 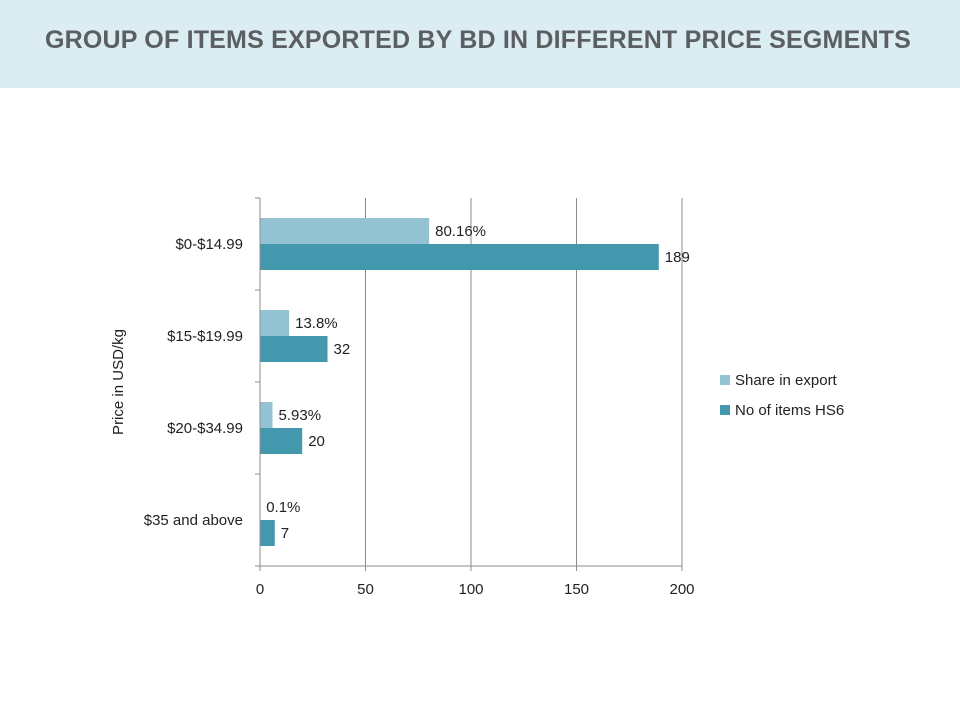 I want to click on x-tick-label: 50, so click(x=365, y=589).